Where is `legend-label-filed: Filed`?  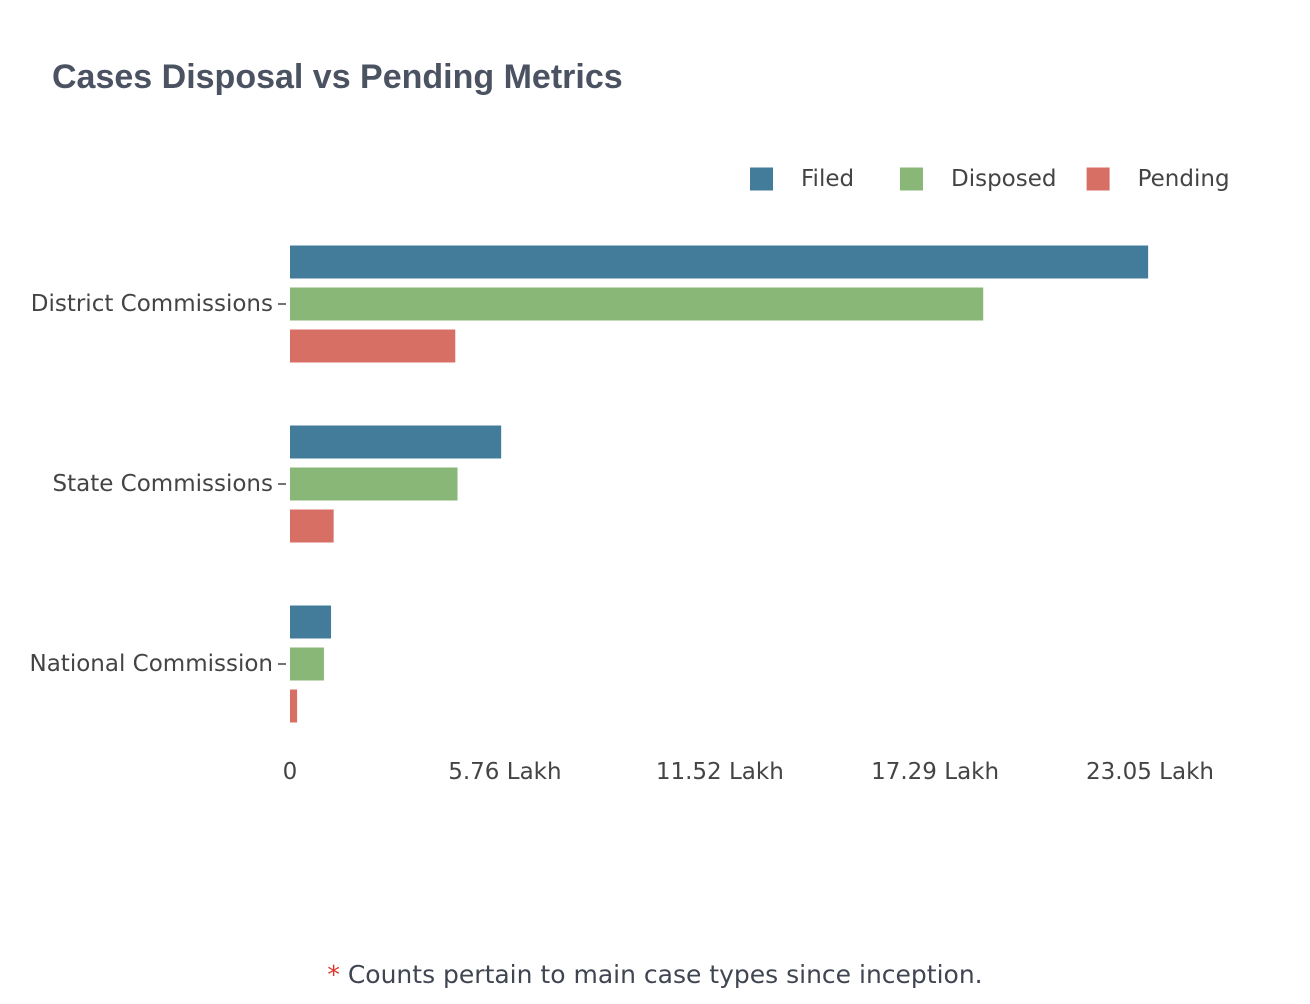 legend-label-filed: Filed is located at coordinates (827, 179).